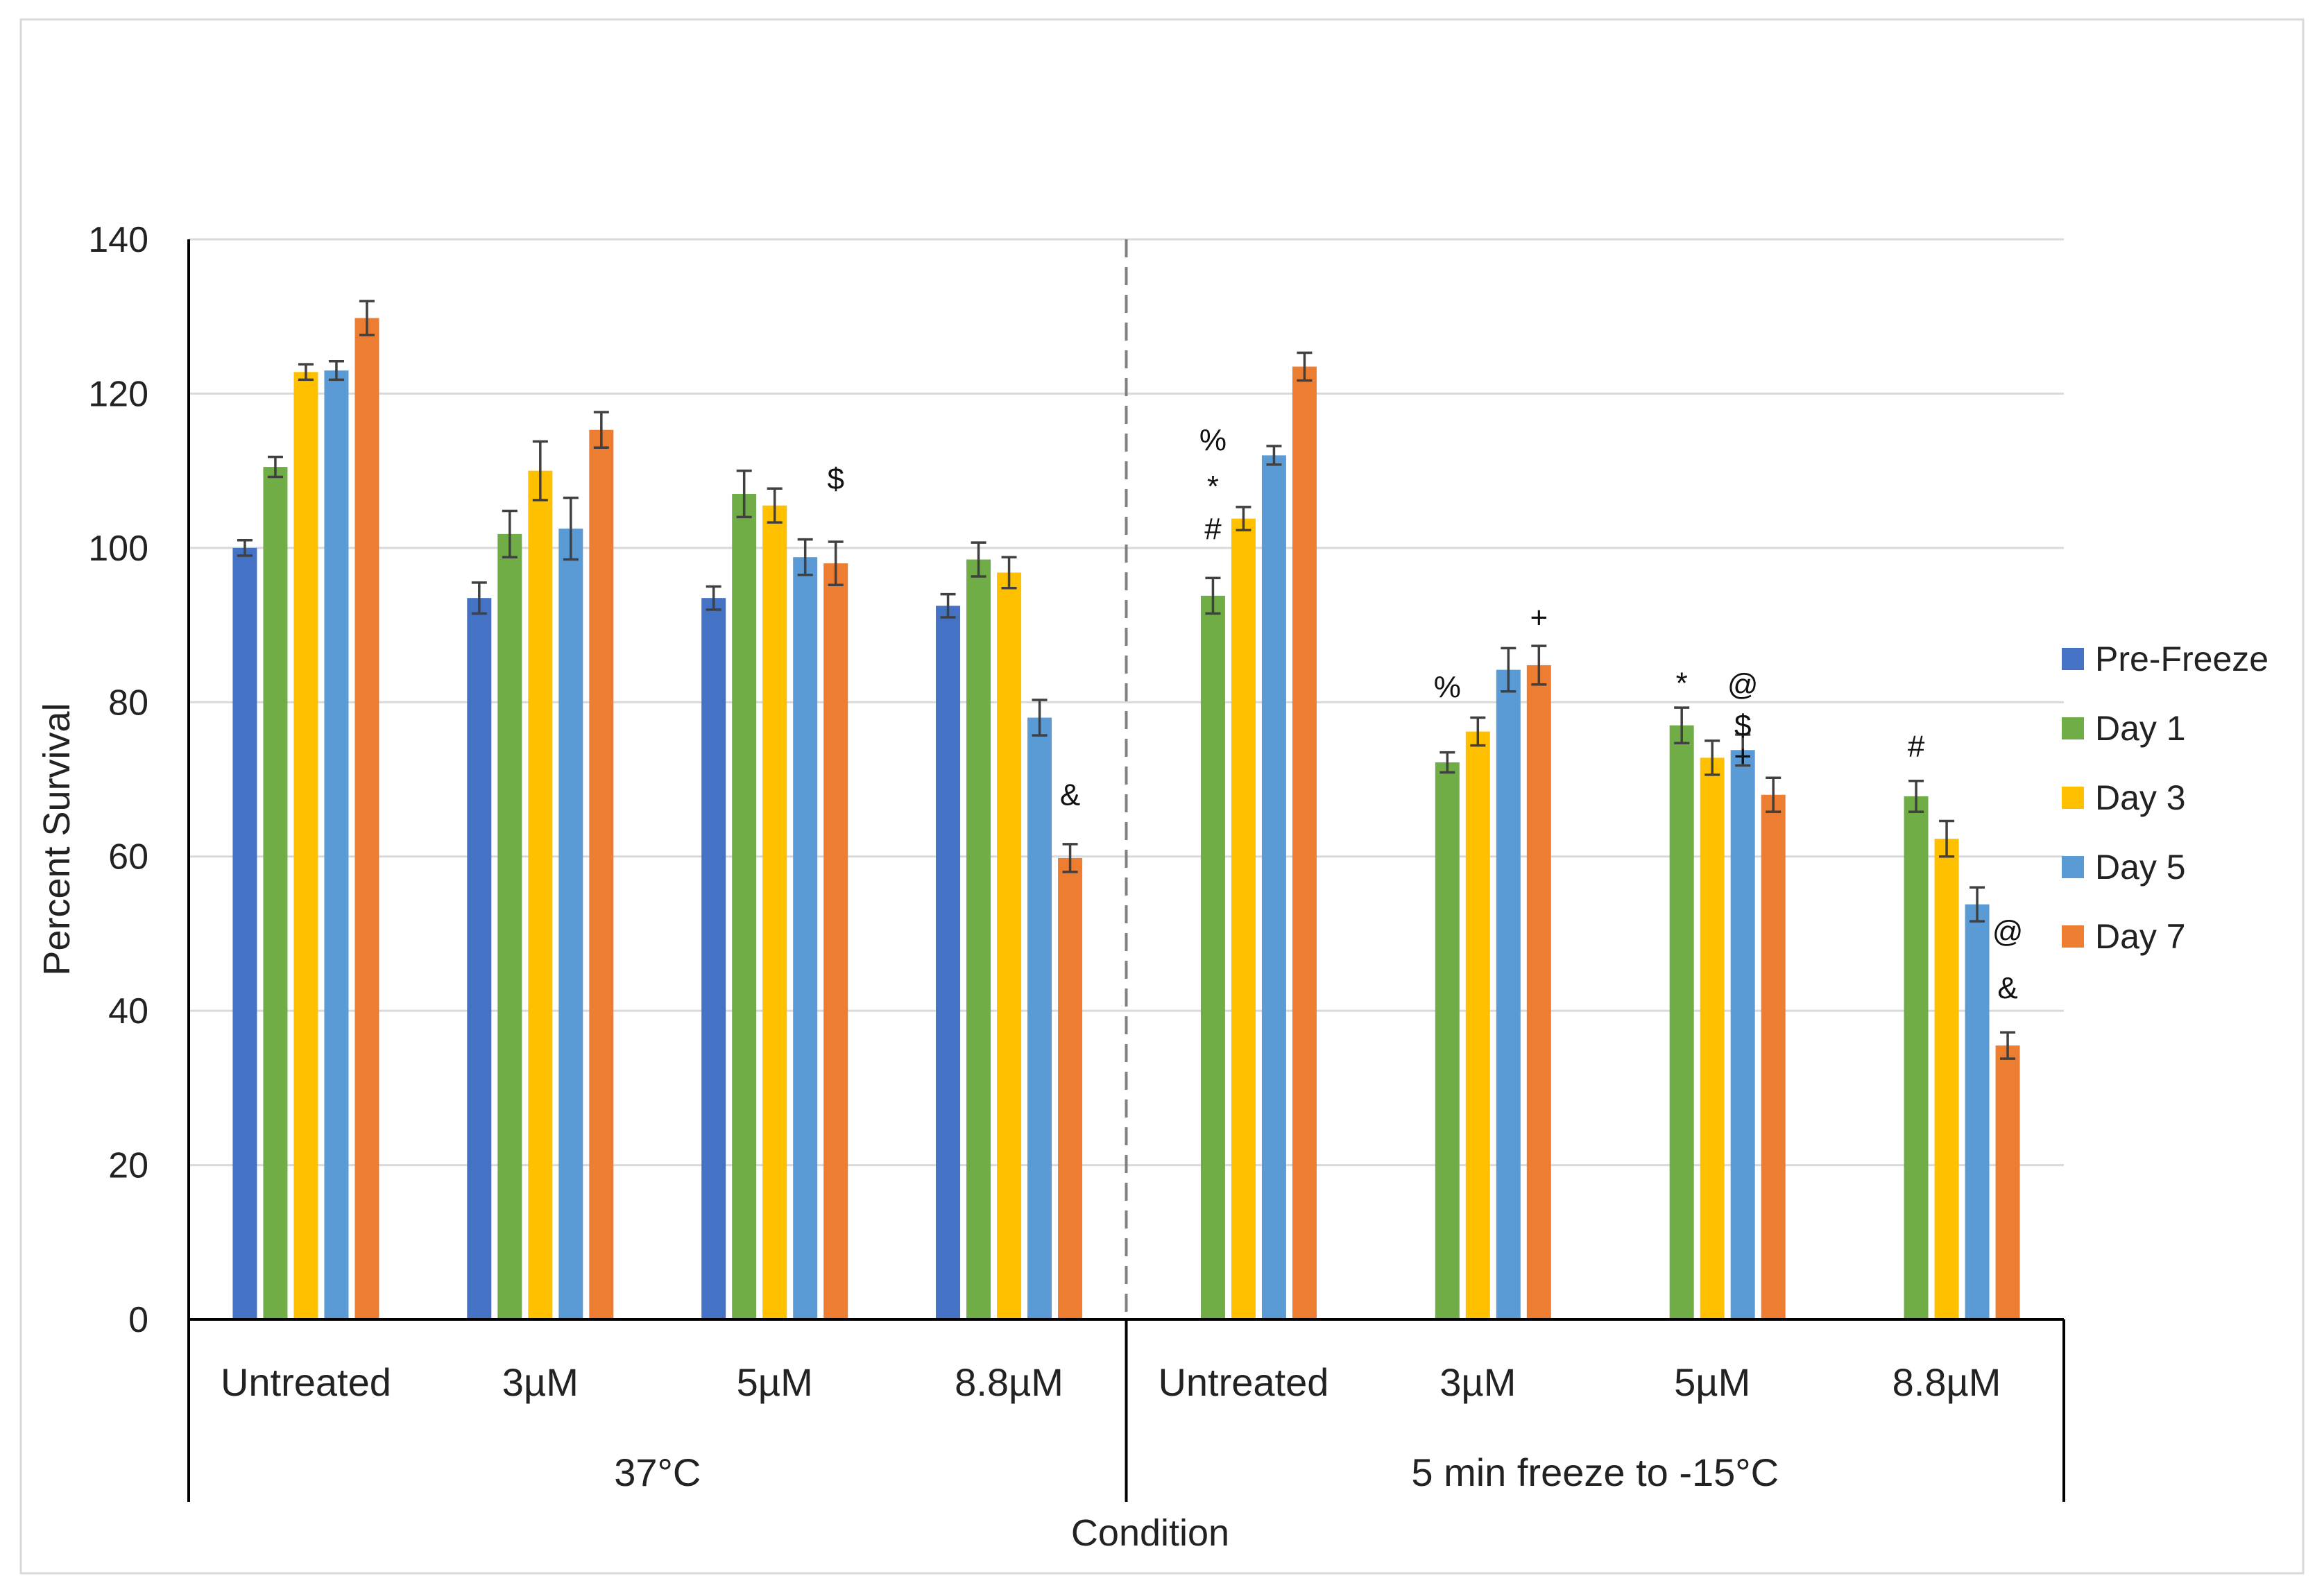 The image size is (2324, 1592). Describe the element at coordinates (118, 394) in the screenshot. I see `y-tick-label: 120` at that location.